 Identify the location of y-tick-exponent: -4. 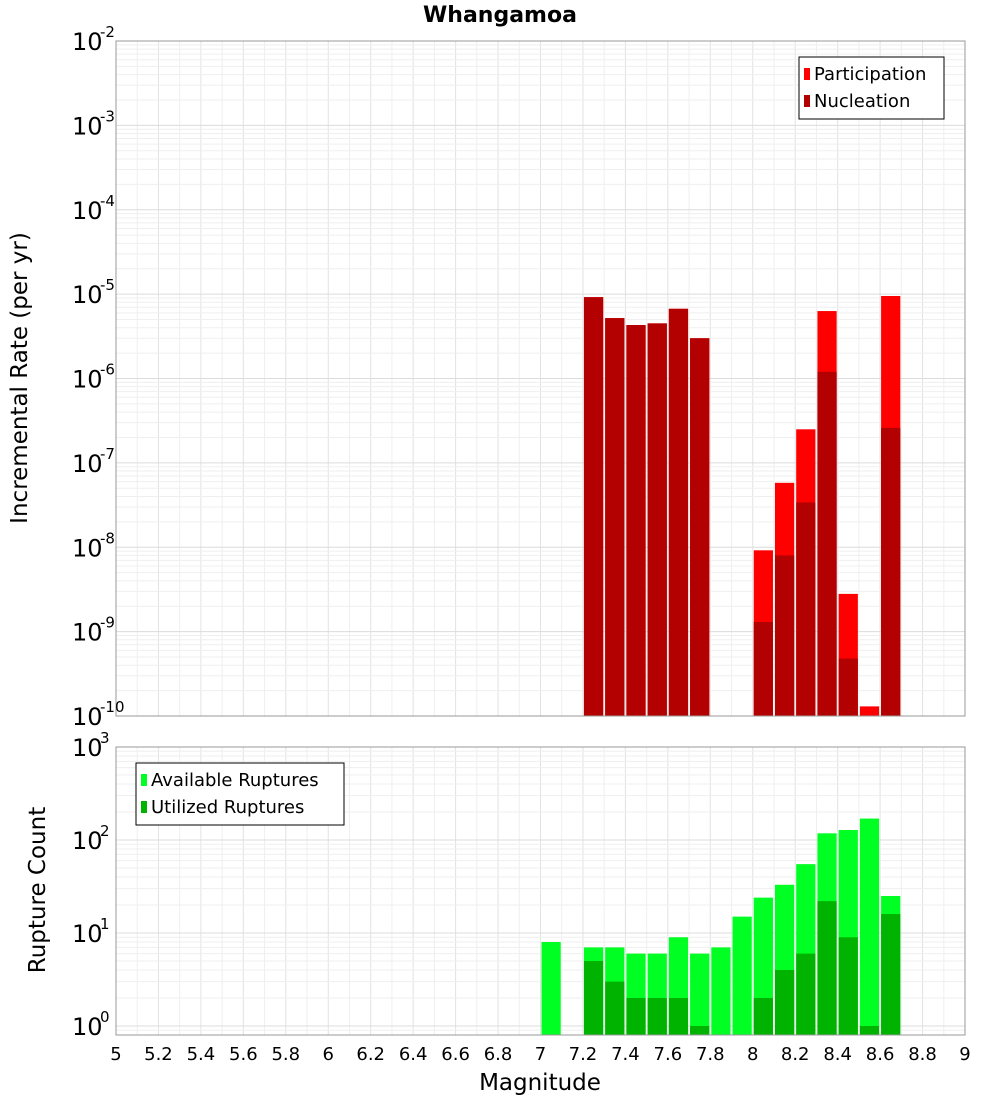
(107, 201).